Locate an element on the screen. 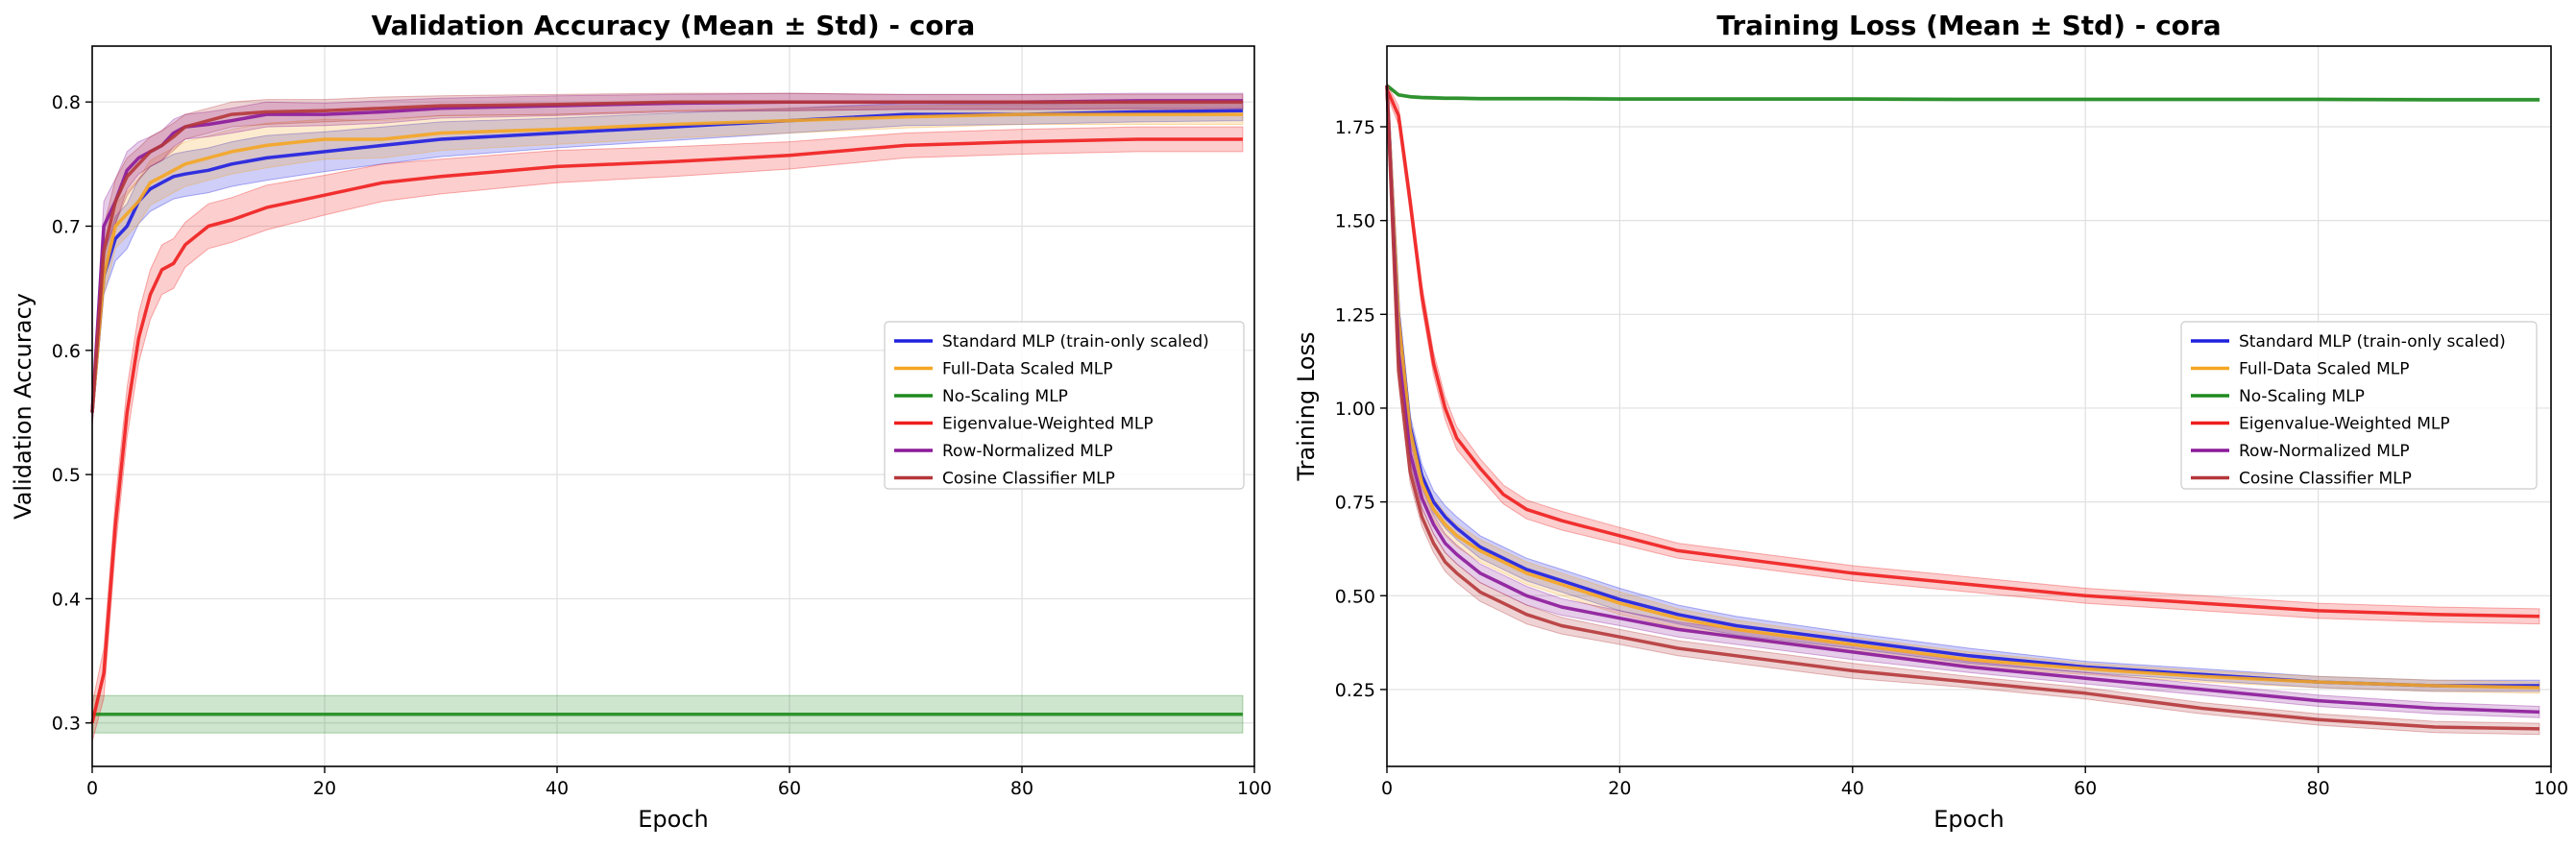 The height and width of the screenshot is (849, 2576). y-tick-label: 1.50 is located at coordinates (1355, 221).